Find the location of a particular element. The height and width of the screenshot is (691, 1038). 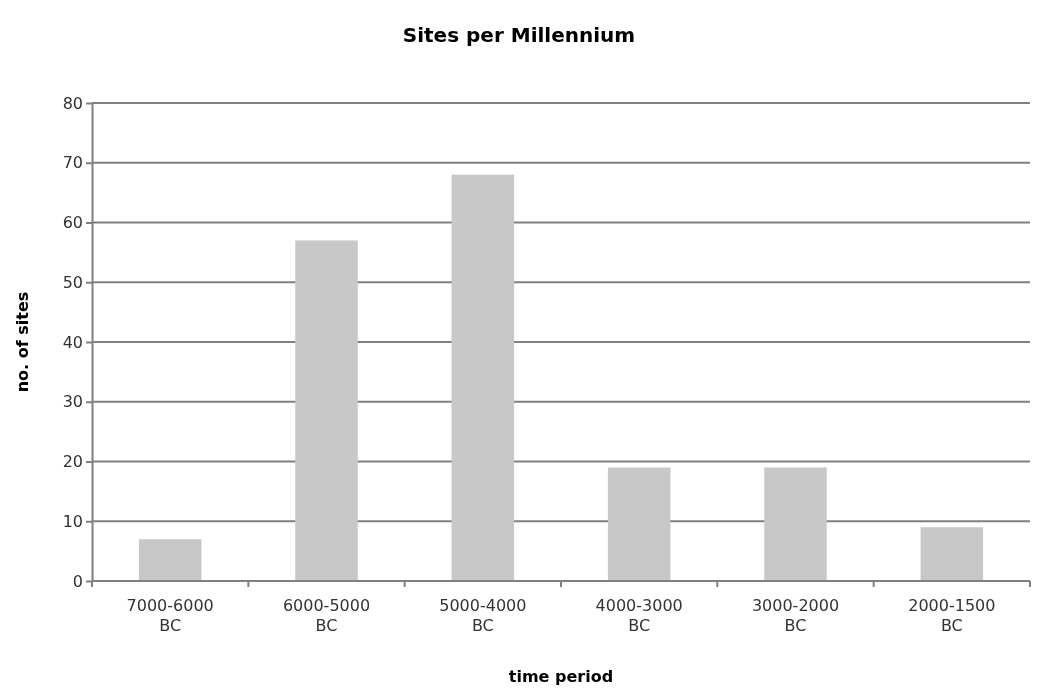

x-tick-label: 6000-5000 BC is located at coordinates (326, 615).